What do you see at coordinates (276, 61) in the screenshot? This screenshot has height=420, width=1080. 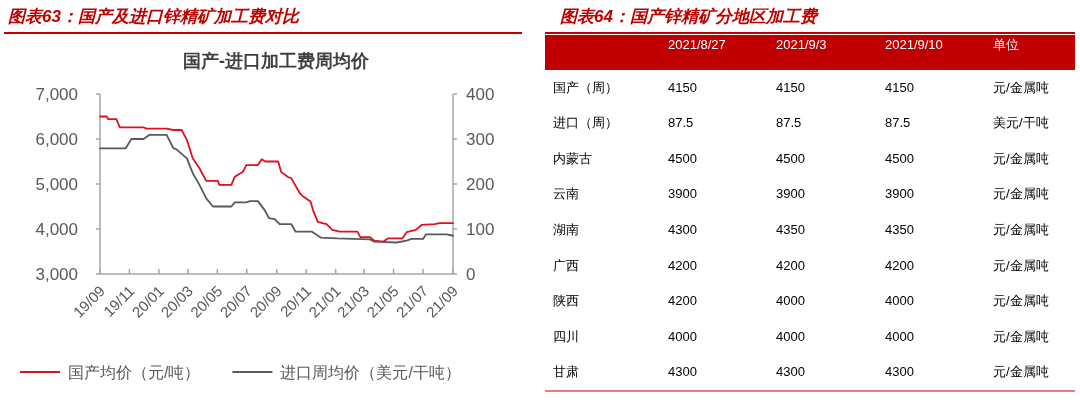 I see `chart-subtitle: 国产-进口加工费周均价` at bounding box center [276, 61].